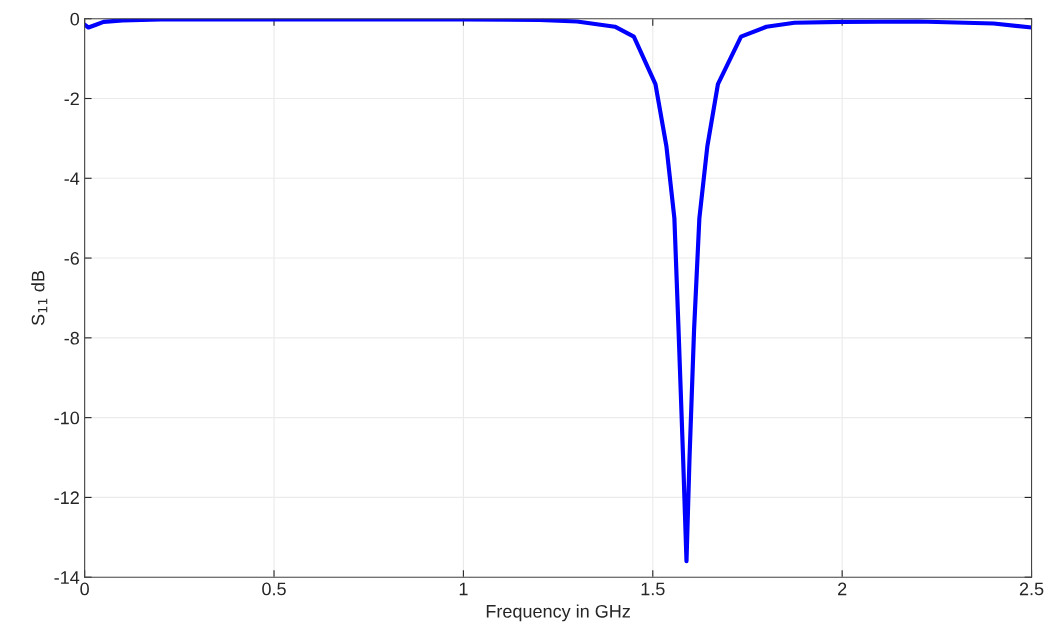  Describe the element at coordinates (39, 298) in the screenshot. I see `y-axis-title: S$_{11}$ dB` at that location.